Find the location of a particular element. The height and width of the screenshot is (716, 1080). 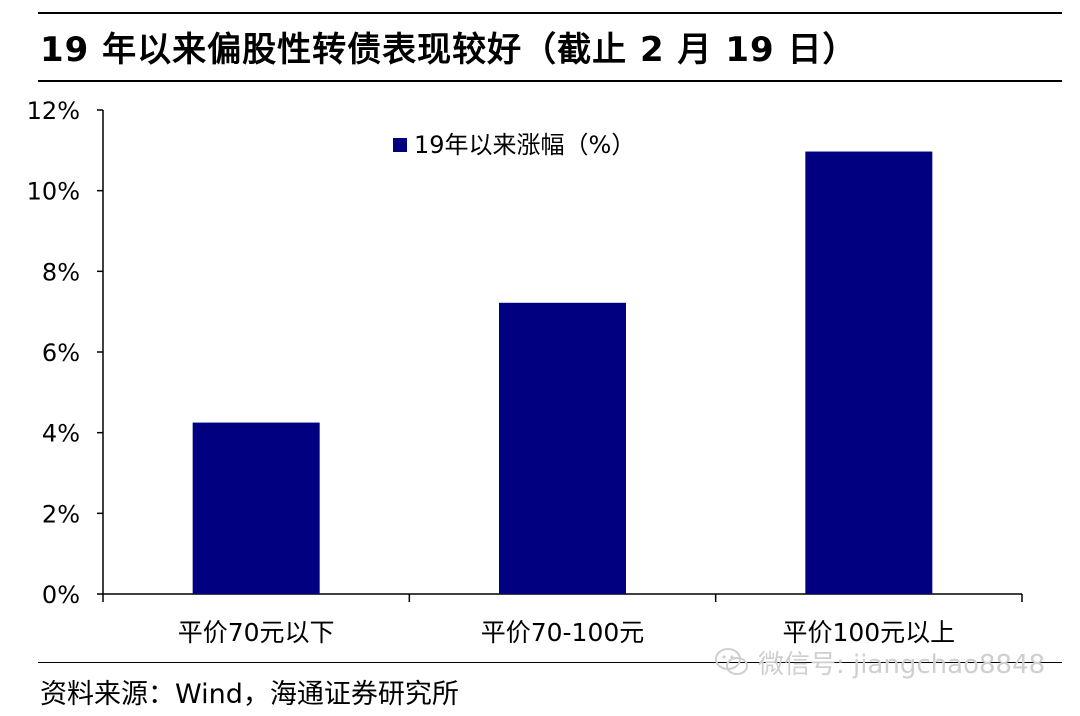

y-tick-label: 6% is located at coordinates (61, 353).